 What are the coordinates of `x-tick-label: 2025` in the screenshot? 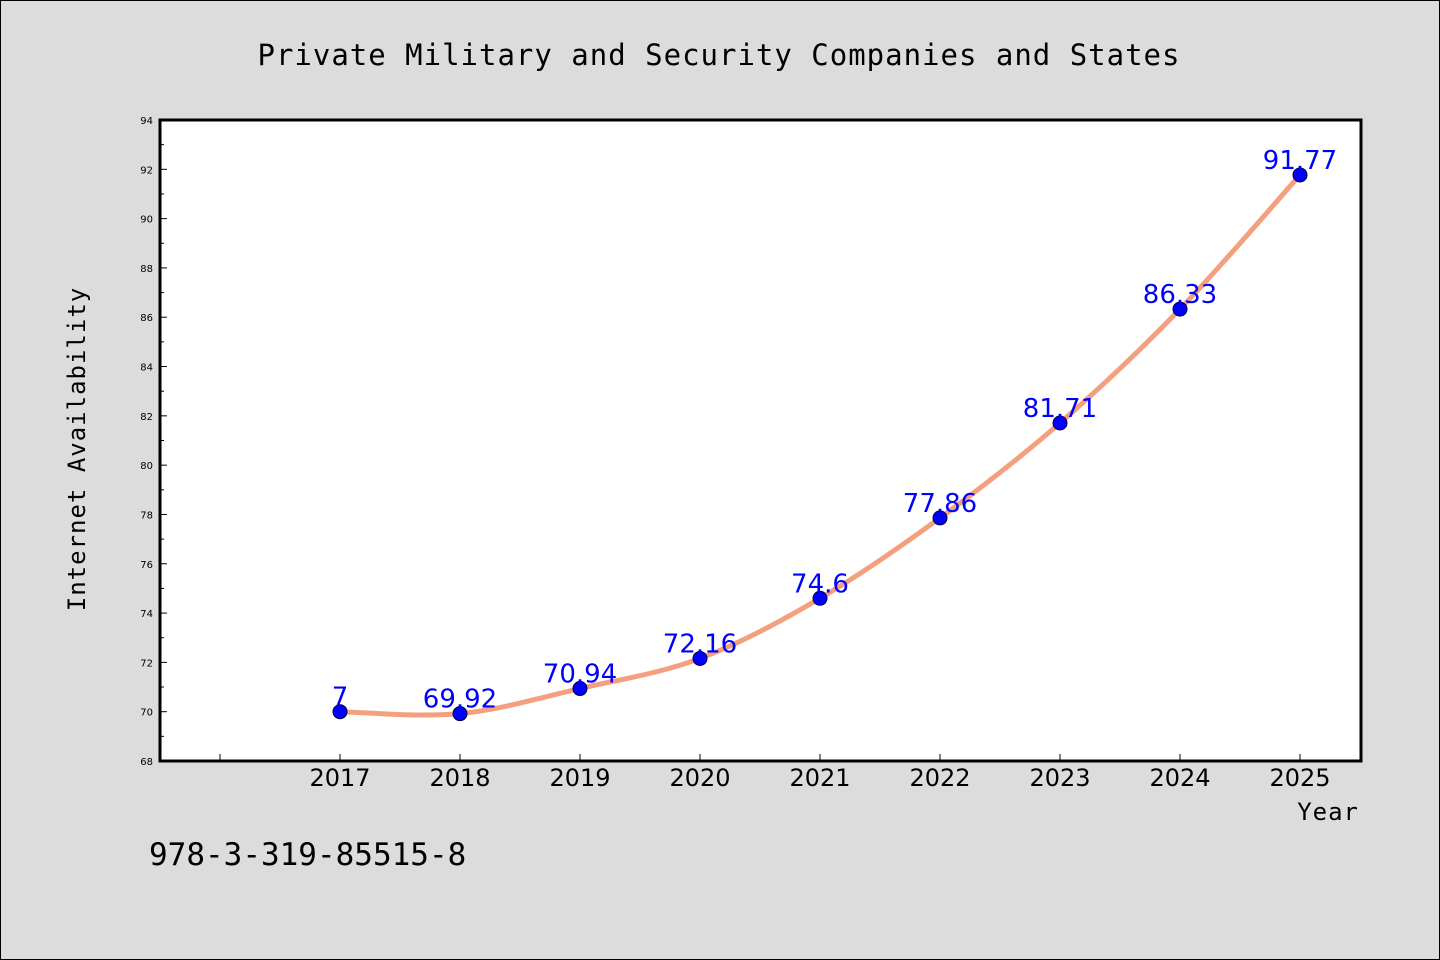 It's located at (1299, 778).